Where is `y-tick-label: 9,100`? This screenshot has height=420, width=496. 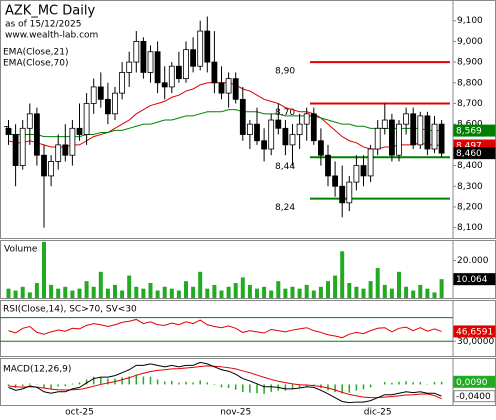 y-tick-label: 9,100 is located at coordinates (470, 21).